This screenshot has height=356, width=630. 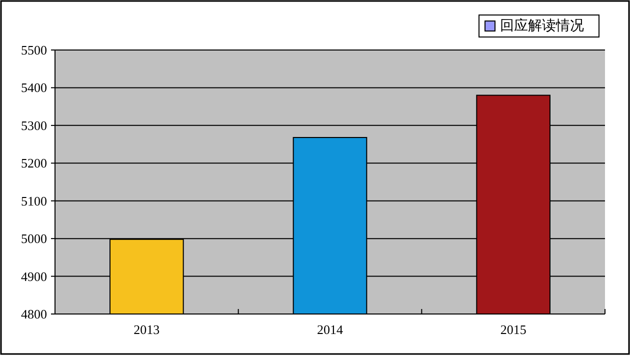 What do you see at coordinates (542, 26) in the screenshot?
I see `text: 回应解读情况` at bounding box center [542, 26].